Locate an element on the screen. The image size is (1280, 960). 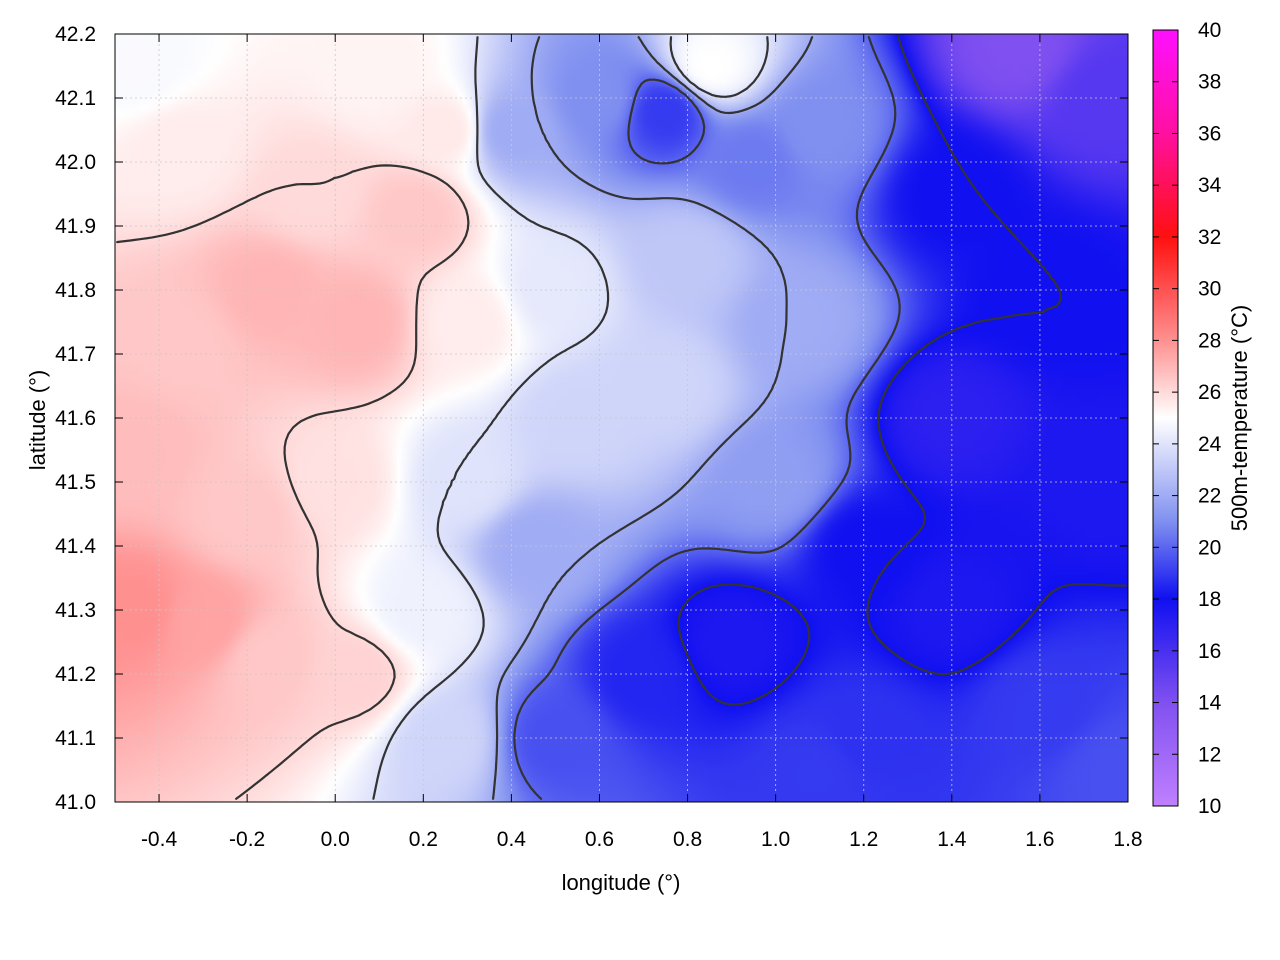
colorbar-tick-label: 28 is located at coordinates (1209, 340).